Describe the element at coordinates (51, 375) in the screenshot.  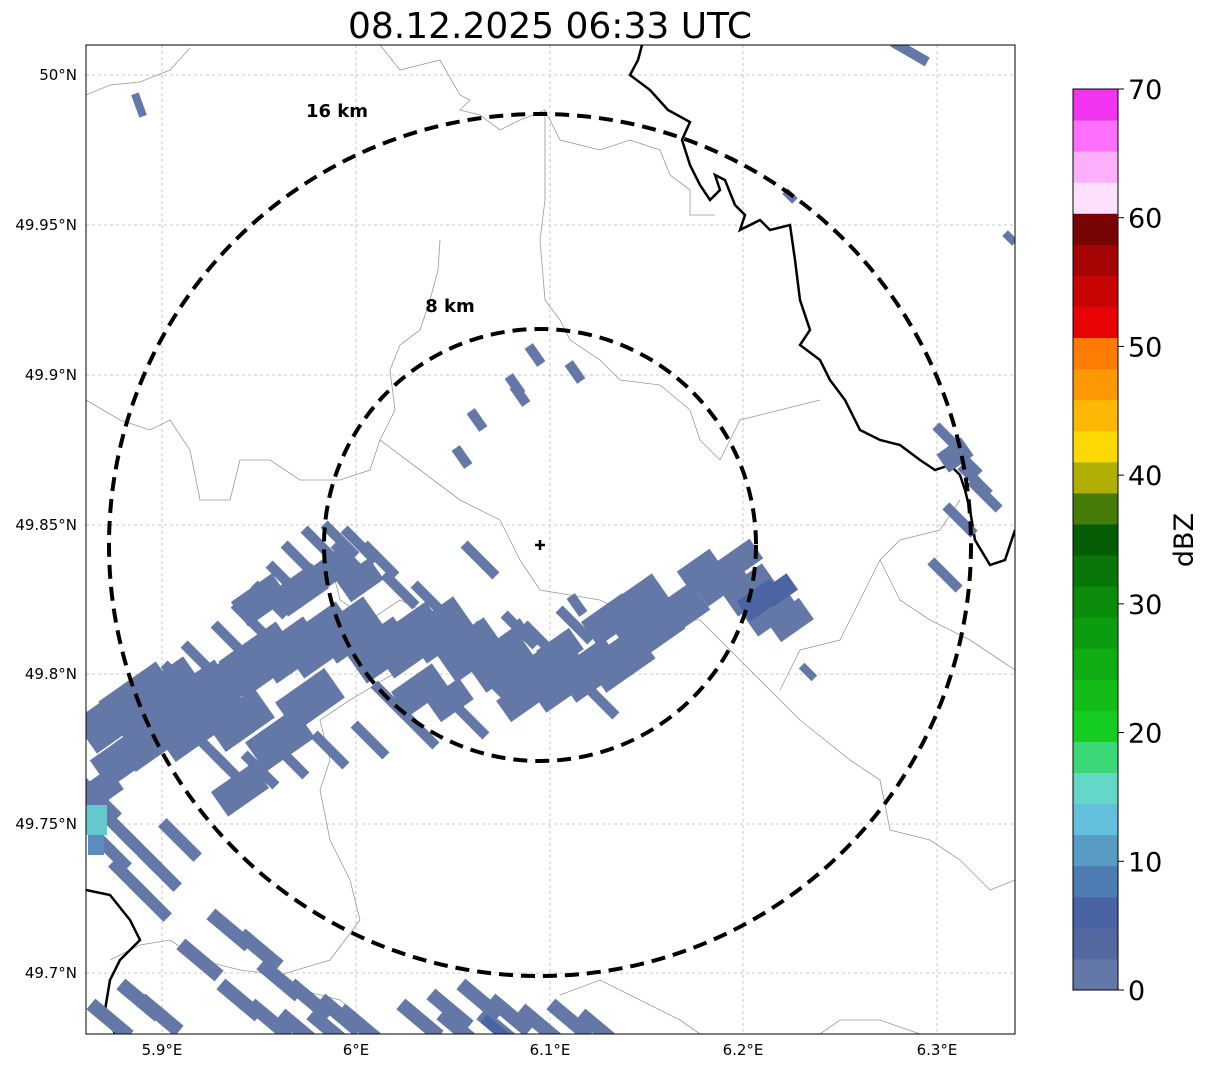
I see `lat-label: 49.9°N` at that location.